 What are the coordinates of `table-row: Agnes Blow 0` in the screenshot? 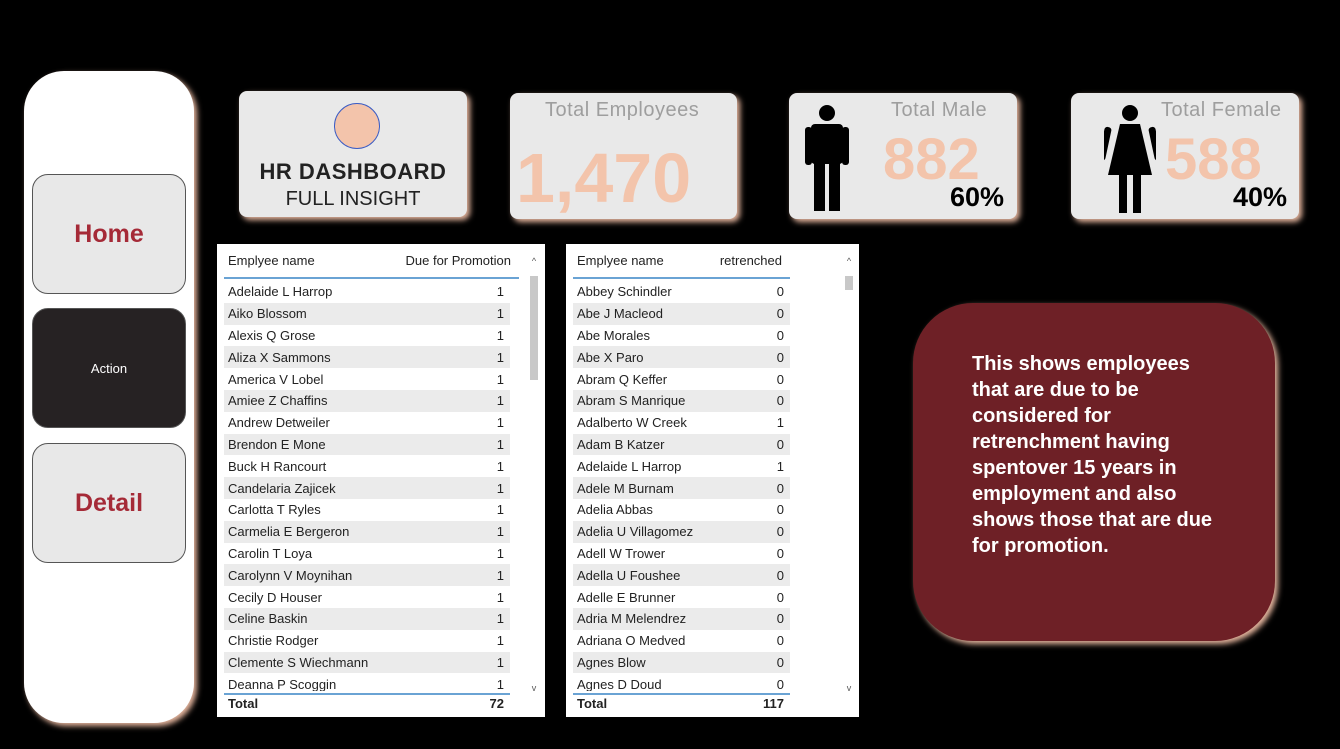 It's located at (681, 662).